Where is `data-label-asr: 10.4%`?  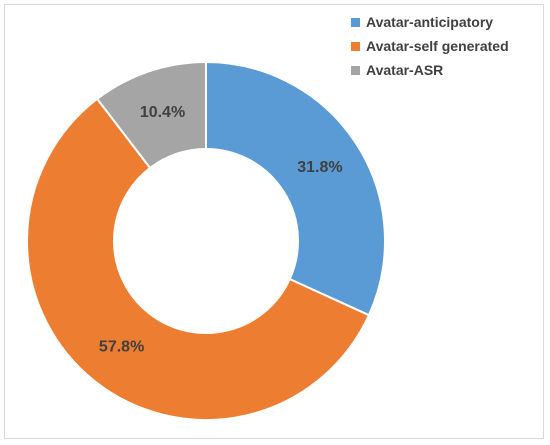
data-label-asr: 10.4% is located at coordinates (162, 112).